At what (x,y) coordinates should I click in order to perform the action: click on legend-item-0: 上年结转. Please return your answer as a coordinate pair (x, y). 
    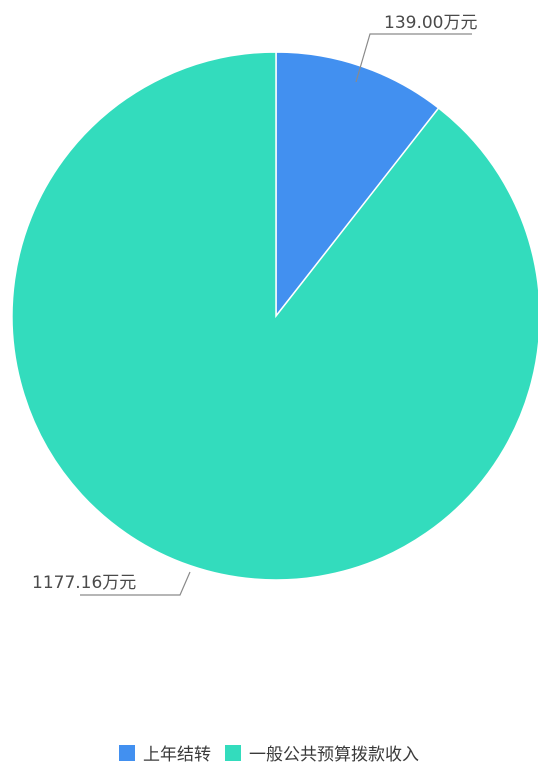
    Looking at the image, I should click on (165, 752).